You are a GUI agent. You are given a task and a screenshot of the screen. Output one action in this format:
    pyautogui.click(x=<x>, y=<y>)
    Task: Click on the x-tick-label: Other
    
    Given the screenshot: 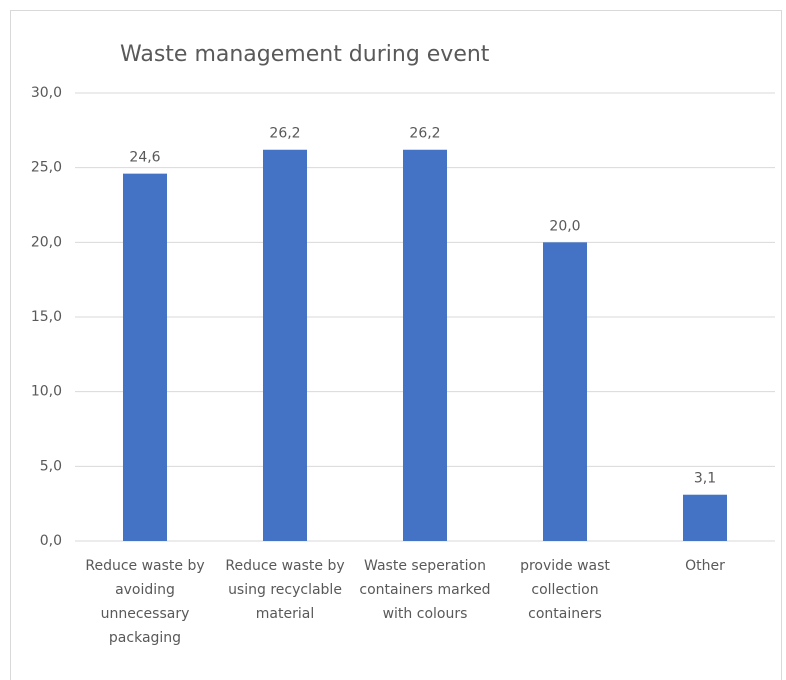 What is the action you would take?
    pyautogui.click(x=705, y=566)
    